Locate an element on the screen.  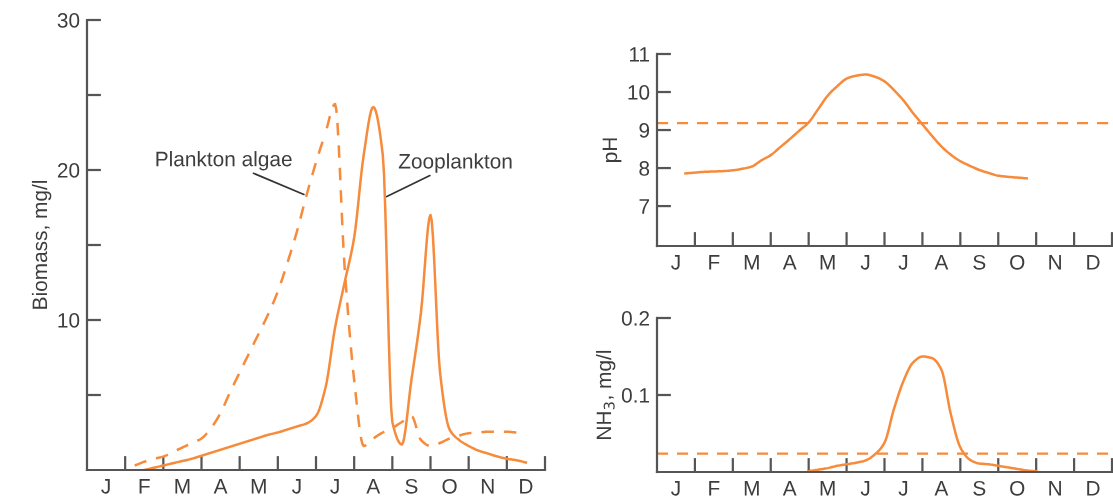
y-axis-title: Biomass, mg/l is located at coordinates (41, 244).